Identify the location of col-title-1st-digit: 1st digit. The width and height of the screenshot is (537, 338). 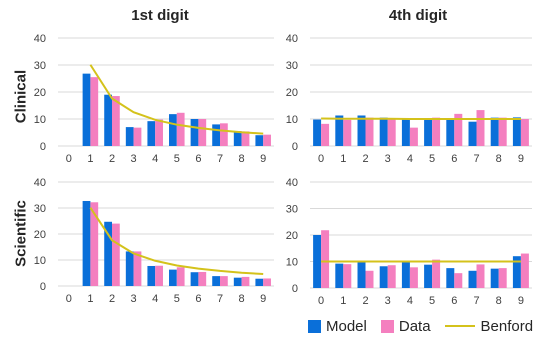
(160, 15).